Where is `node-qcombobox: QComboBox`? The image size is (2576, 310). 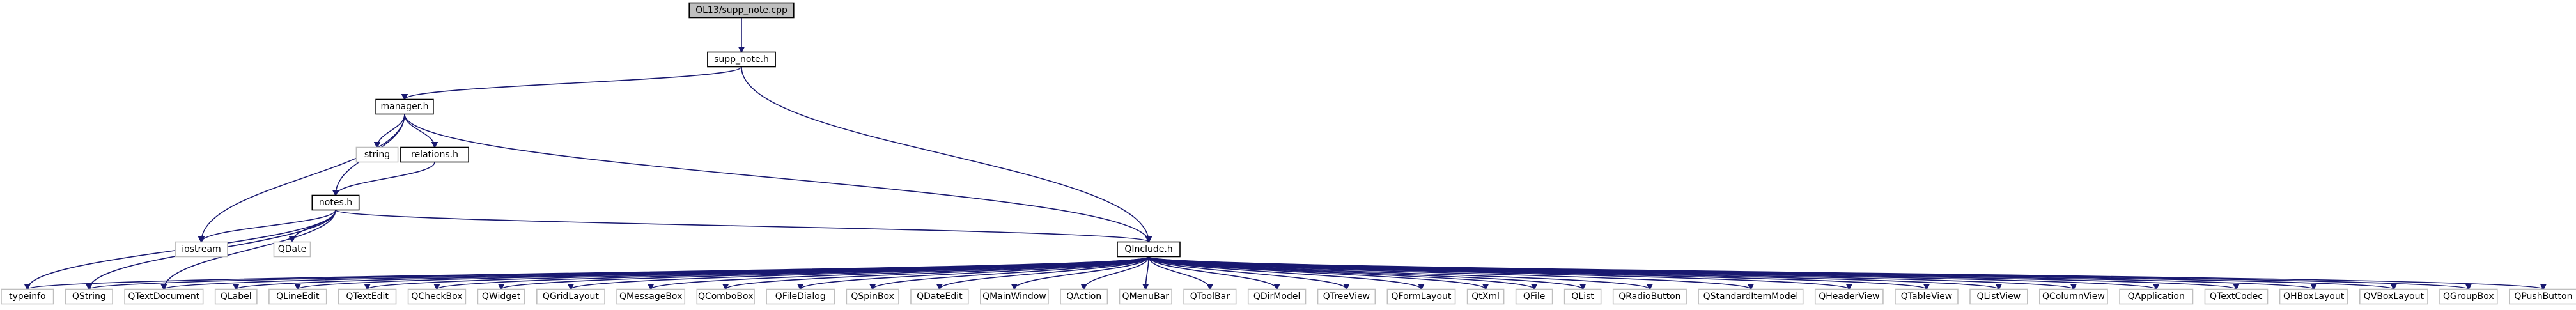
node-qcombobox: QComboBox is located at coordinates (725, 296).